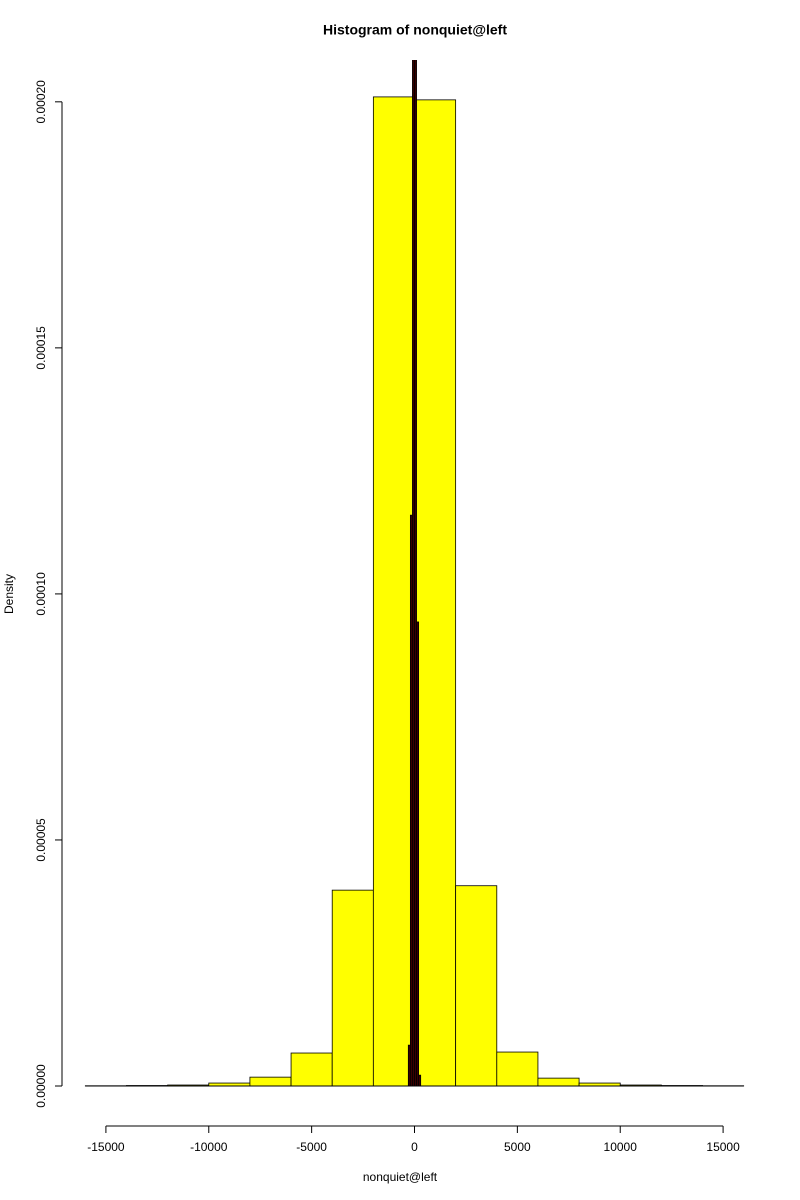  Describe the element at coordinates (209, 1147) in the screenshot. I see `x-tick-label: -10000` at that location.